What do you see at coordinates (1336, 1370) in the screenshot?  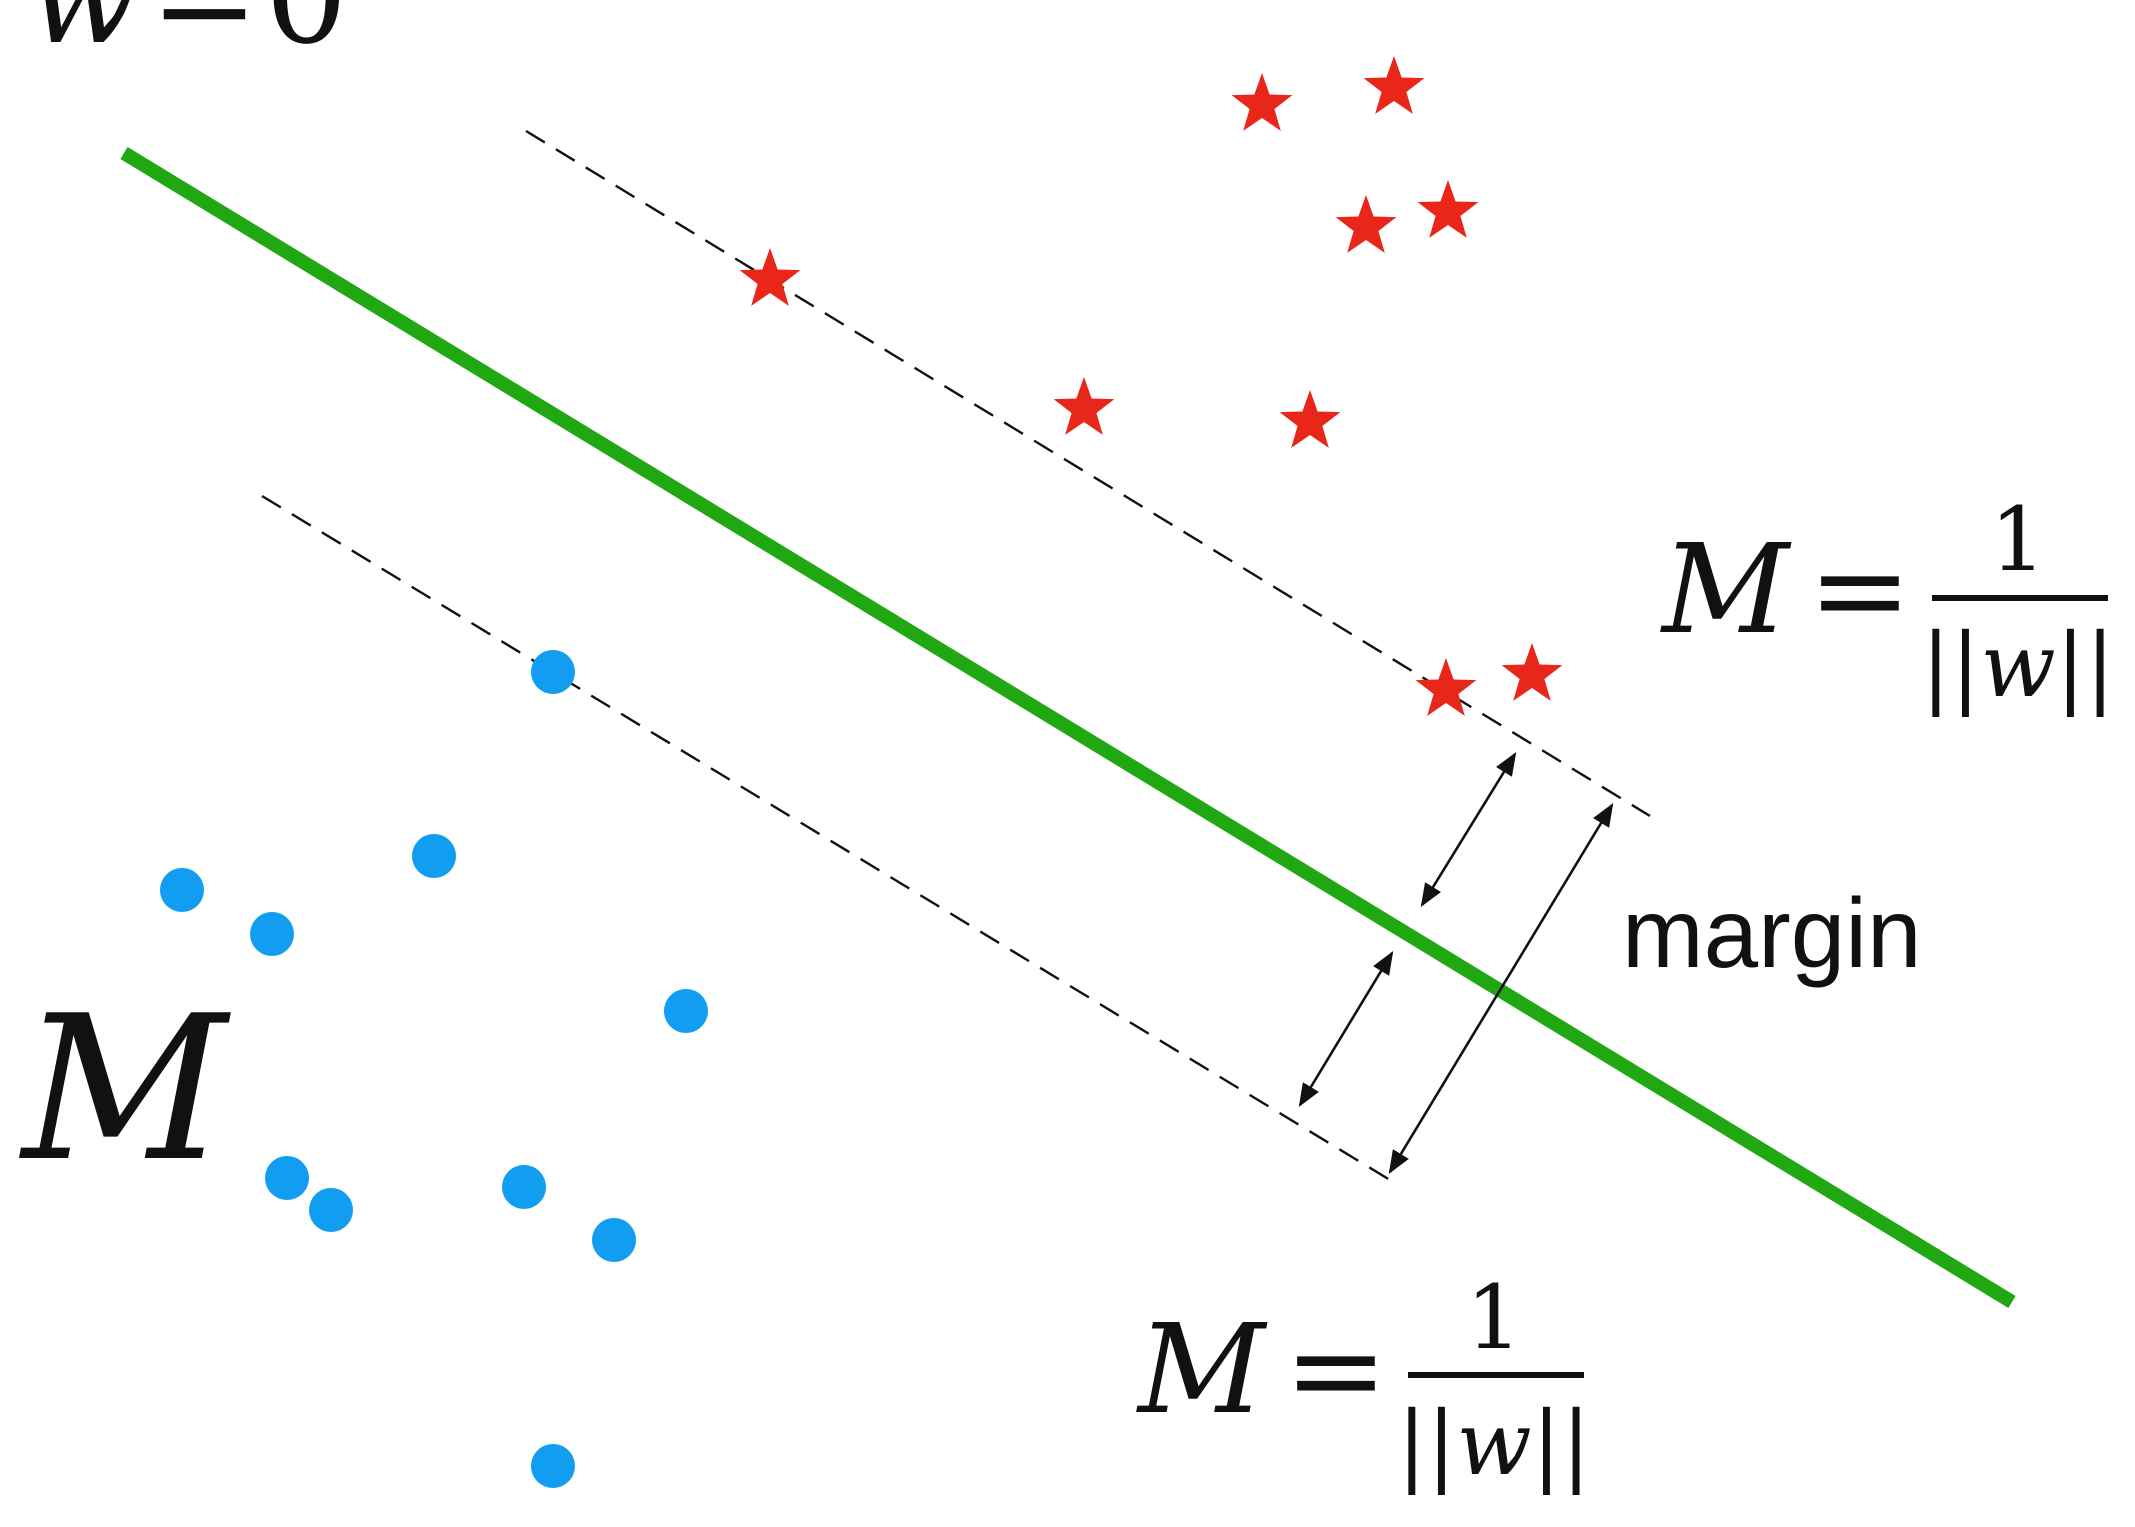 I see `formula-bottom-eq: =` at bounding box center [1336, 1370].